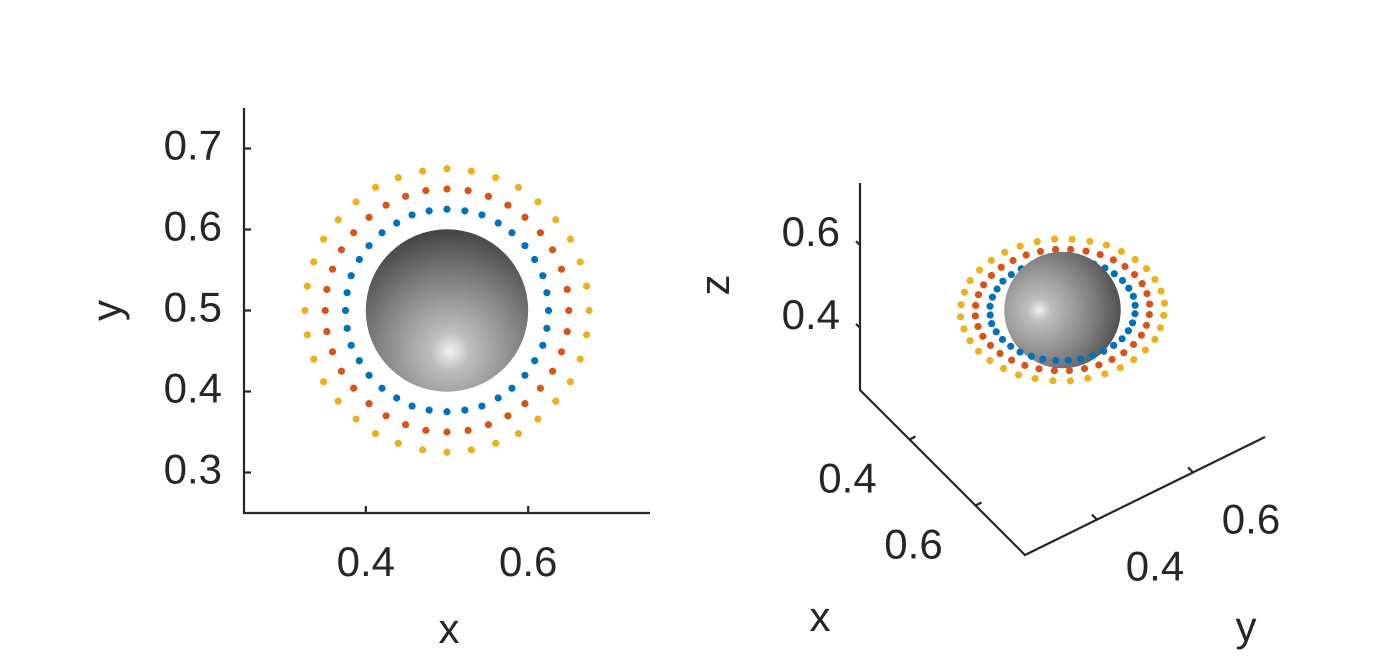 This screenshot has height=671, width=1397. I want to click on y-tick, so click(1190, 470).